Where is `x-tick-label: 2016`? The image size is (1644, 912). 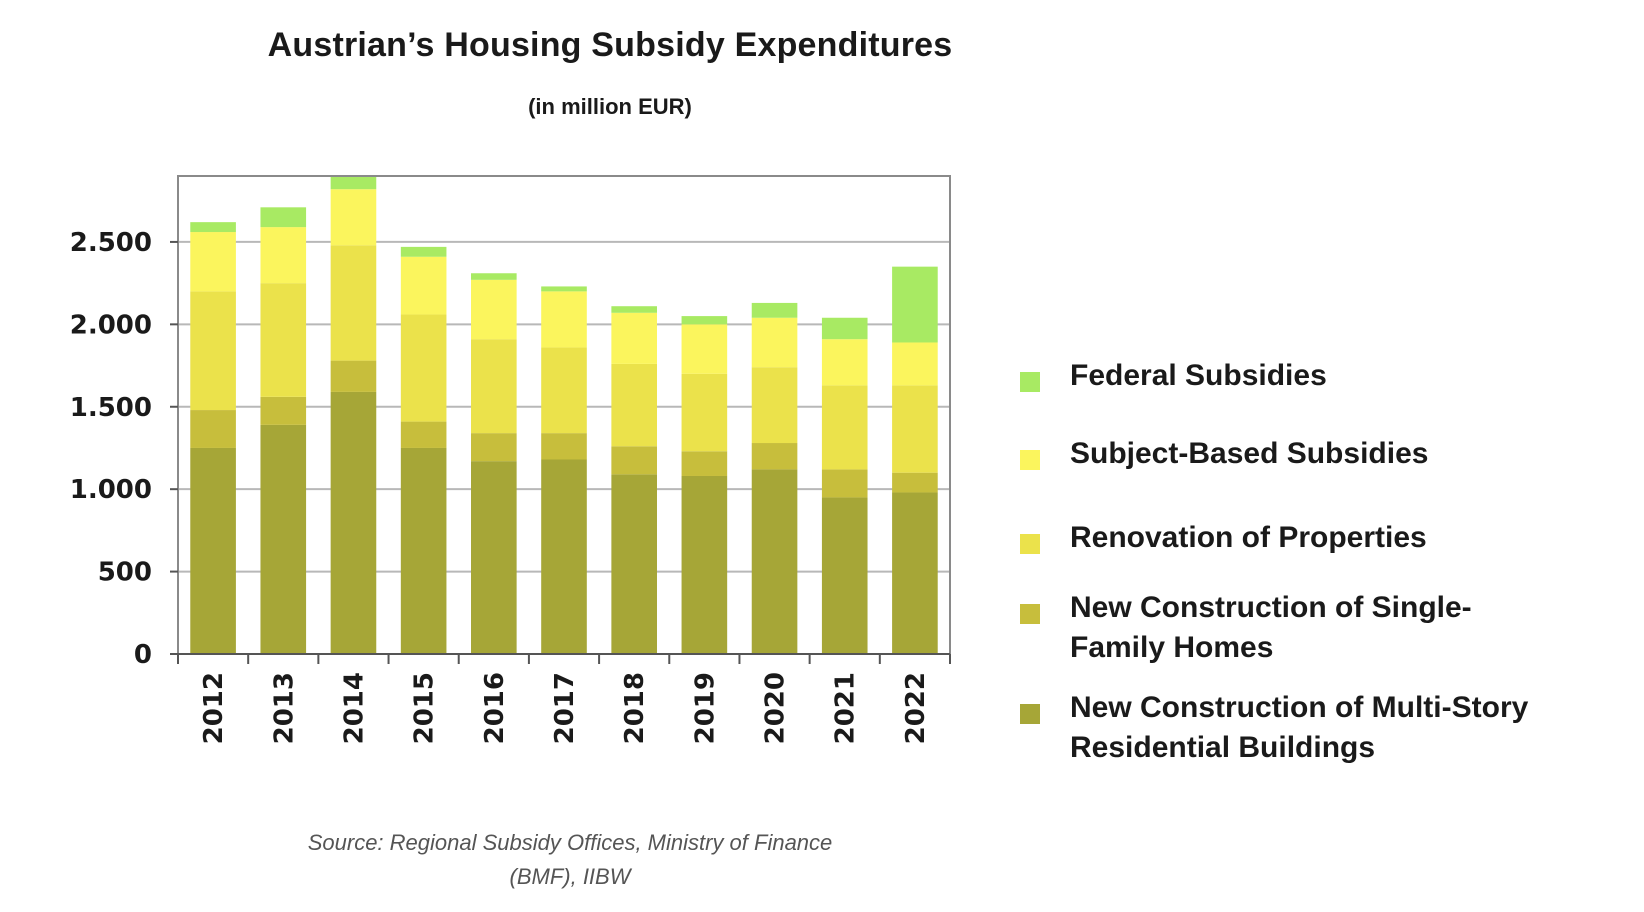
x-tick-label: 2016 is located at coordinates (495, 708).